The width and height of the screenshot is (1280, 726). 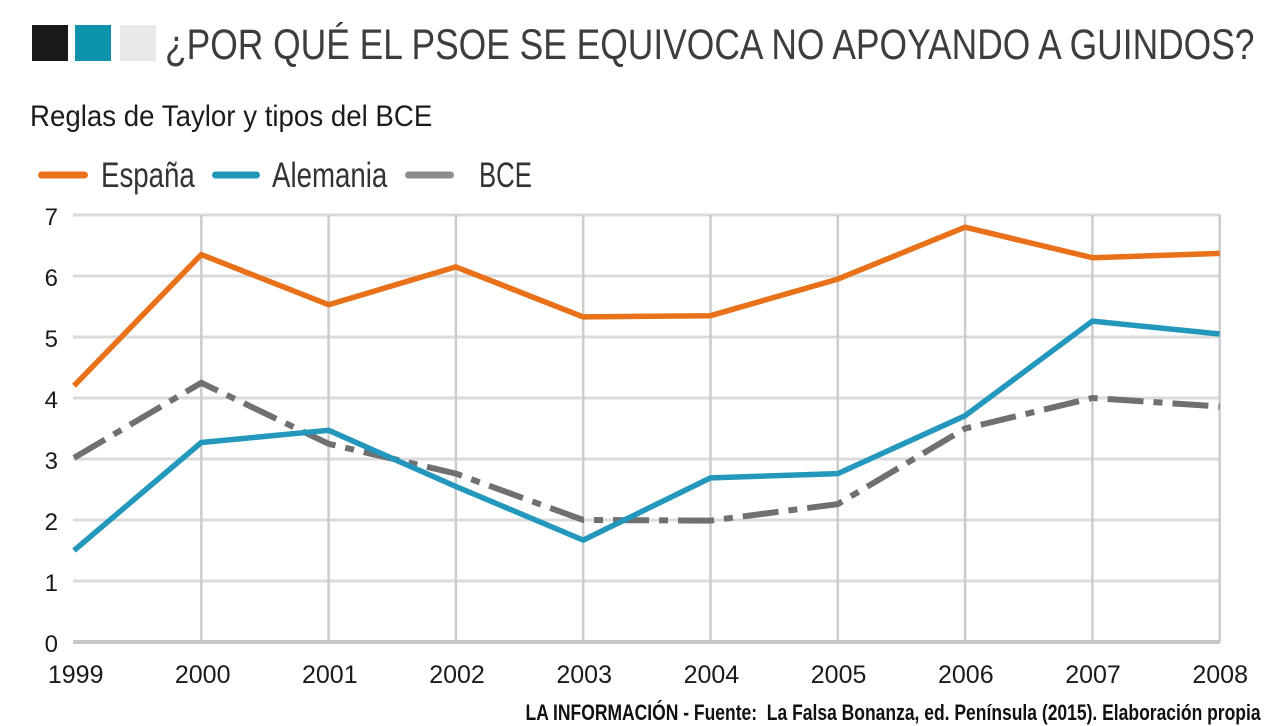 What do you see at coordinates (330, 675) in the screenshot?
I see `svg-text: 2001` at bounding box center [330, 675].